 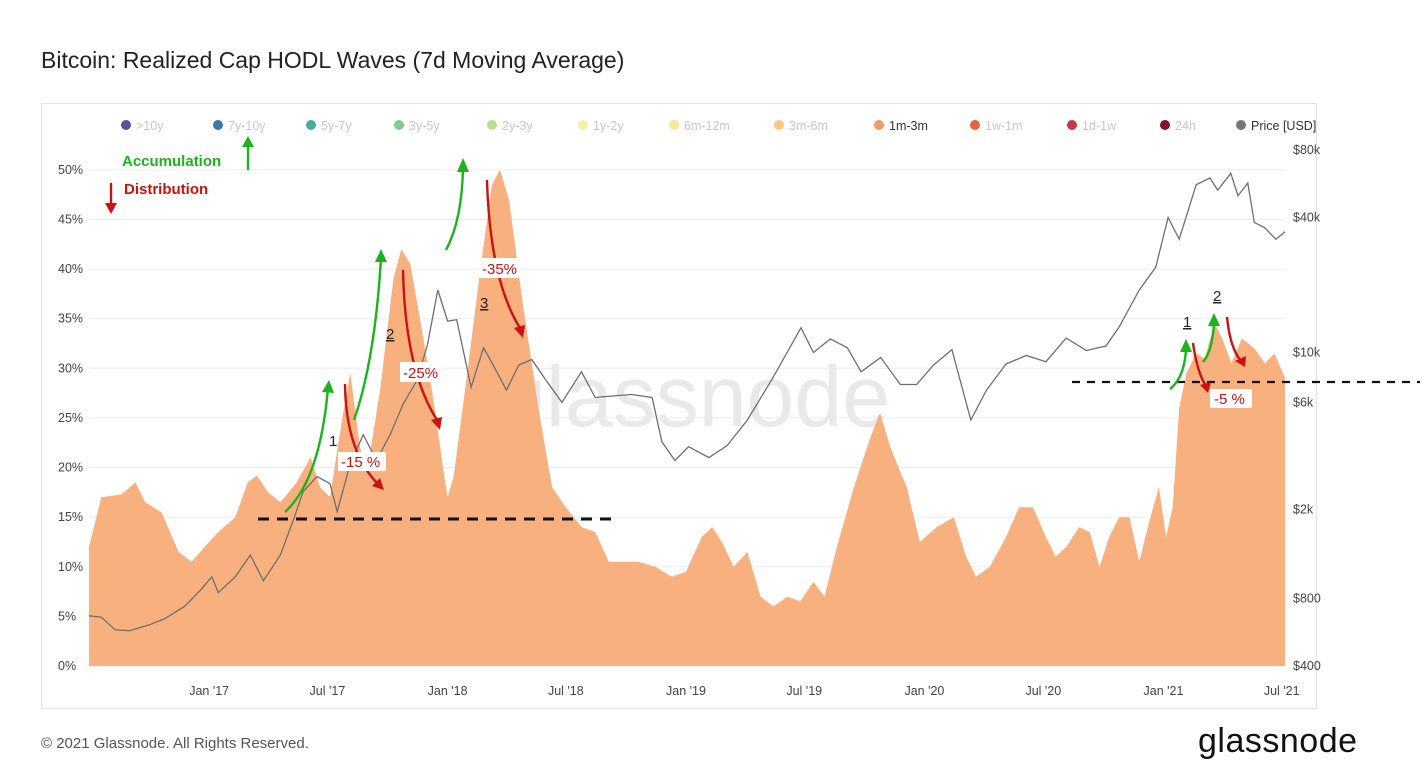 What do you see at coordinates (686, 691) in the screenshot?
I see `x-tick-label: Jan '19` at bounding box center [686, 691].